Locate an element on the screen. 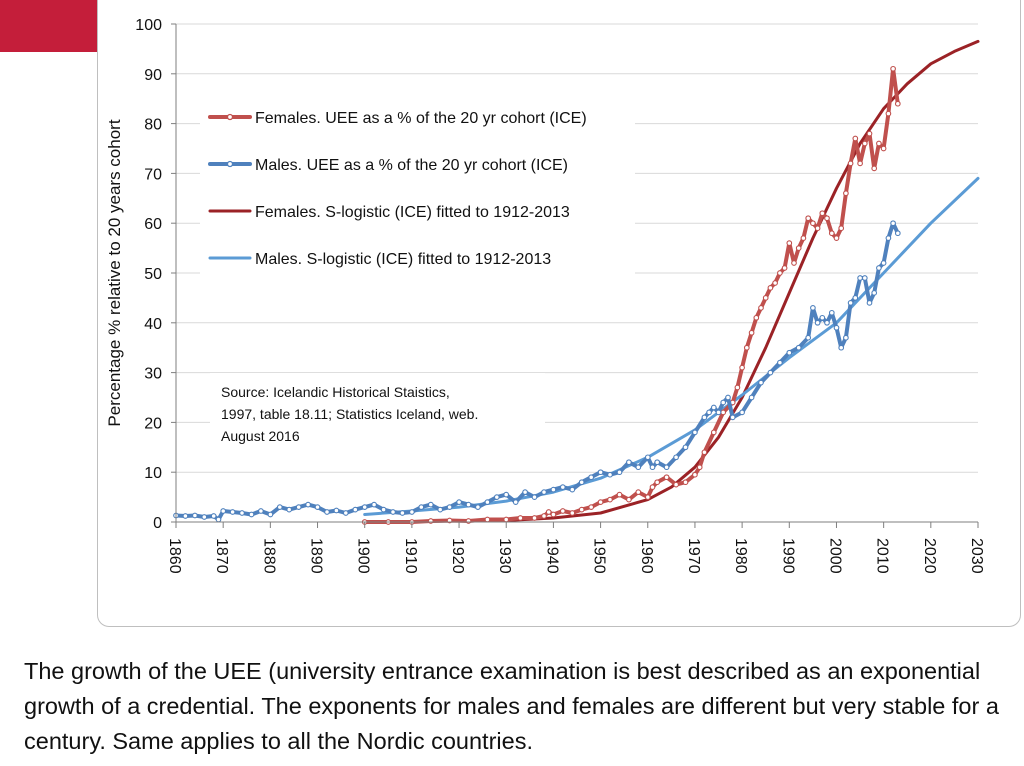 Image resolution: width=1024 pixels, height=766 pixels. data-point-females-observed-1914 is located at coordinates (430, 521).